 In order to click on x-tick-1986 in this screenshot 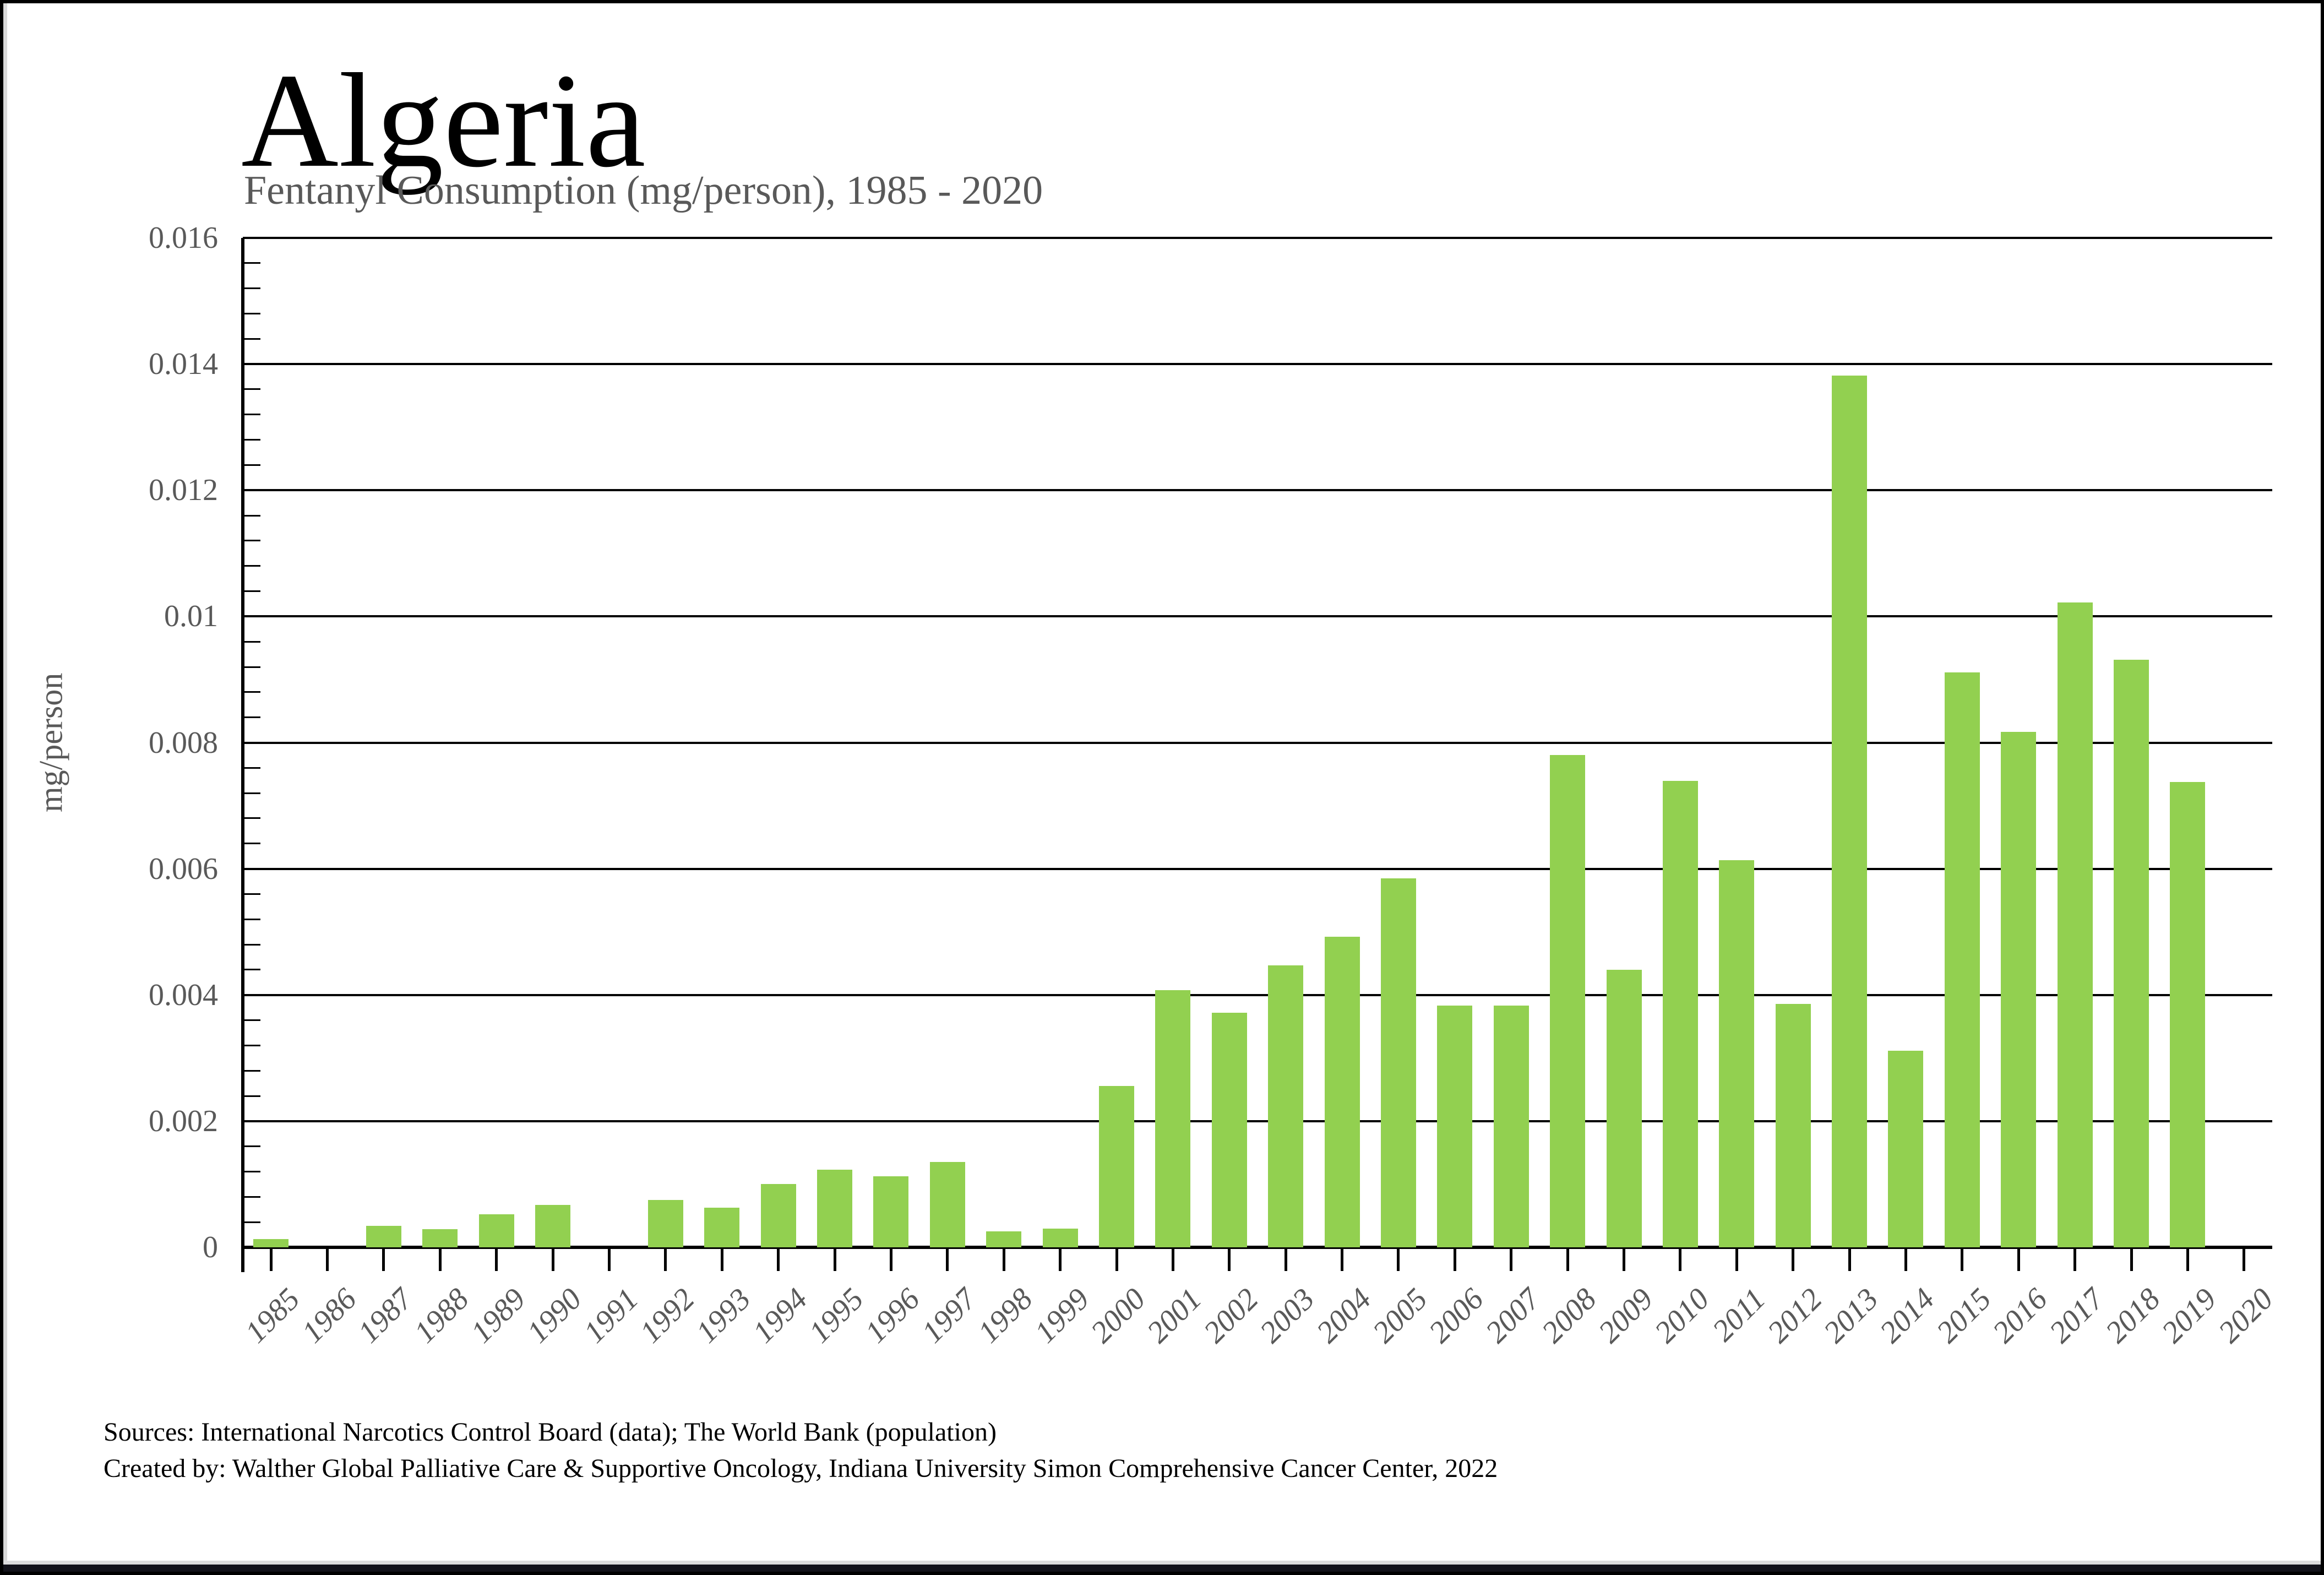, I will do `click(327, 1260)`.